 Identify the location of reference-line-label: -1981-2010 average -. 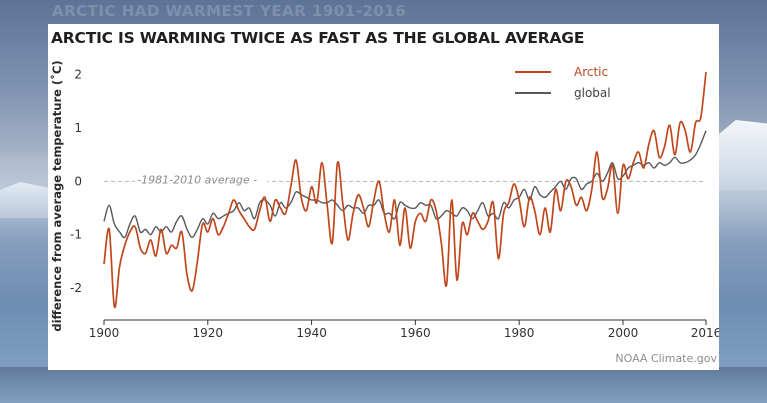
(197, 179).